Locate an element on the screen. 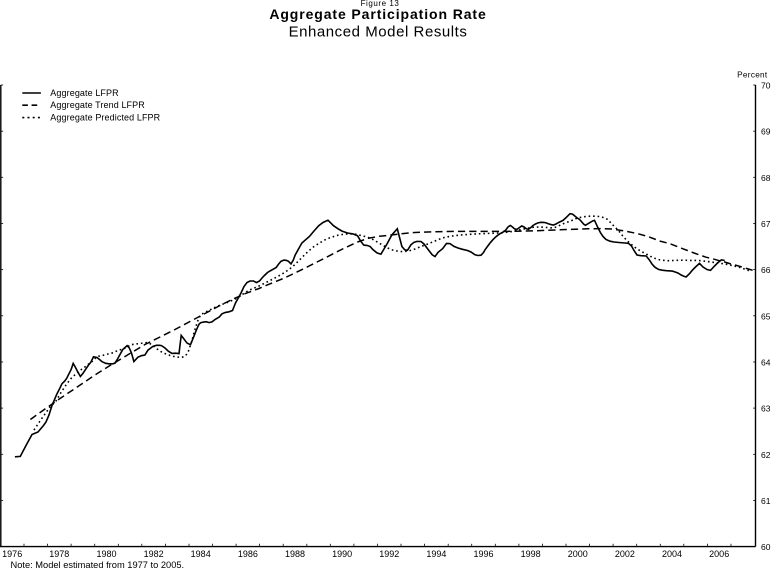 The height and width of the screenshot is (572, 771). svg-text: 2002 is located at coordinates (625, 554).